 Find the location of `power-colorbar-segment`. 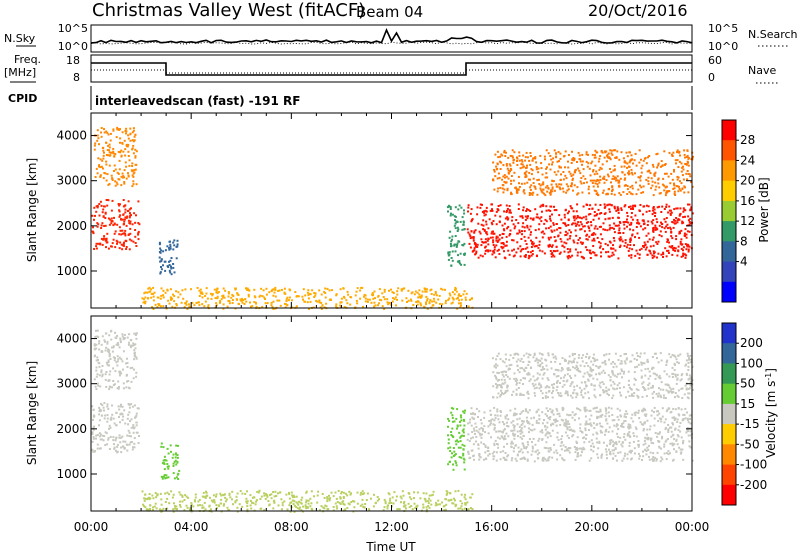

power-colorbar-segment is located at coordinates (729, 171).